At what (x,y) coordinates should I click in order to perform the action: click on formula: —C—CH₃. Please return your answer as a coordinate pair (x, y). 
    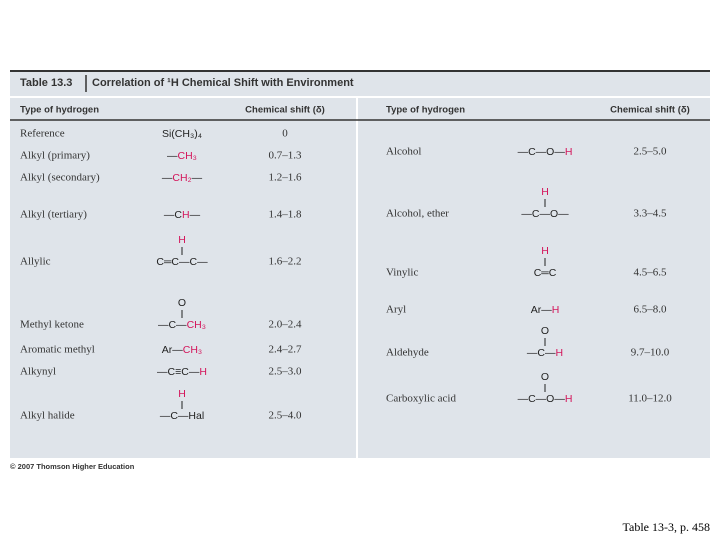
    Looking at the image, I should click on (182, 325).